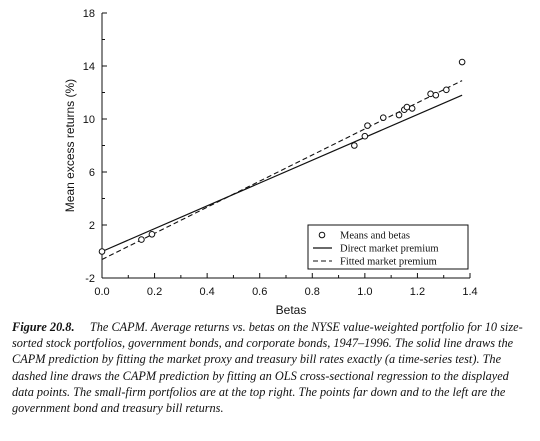 The width and height of the screenshot is (540, 441). I want to click on y-tick-label: 14, so click(89, 67).